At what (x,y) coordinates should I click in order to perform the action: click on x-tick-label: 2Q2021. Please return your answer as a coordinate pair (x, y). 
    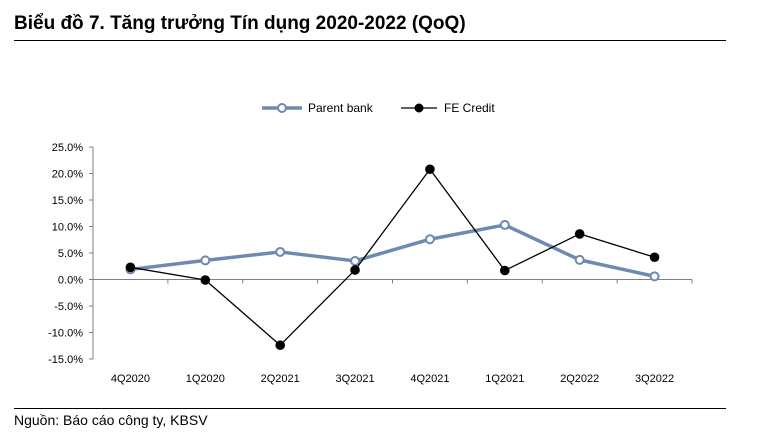
    Looking at the image, I should click on (280, 379).